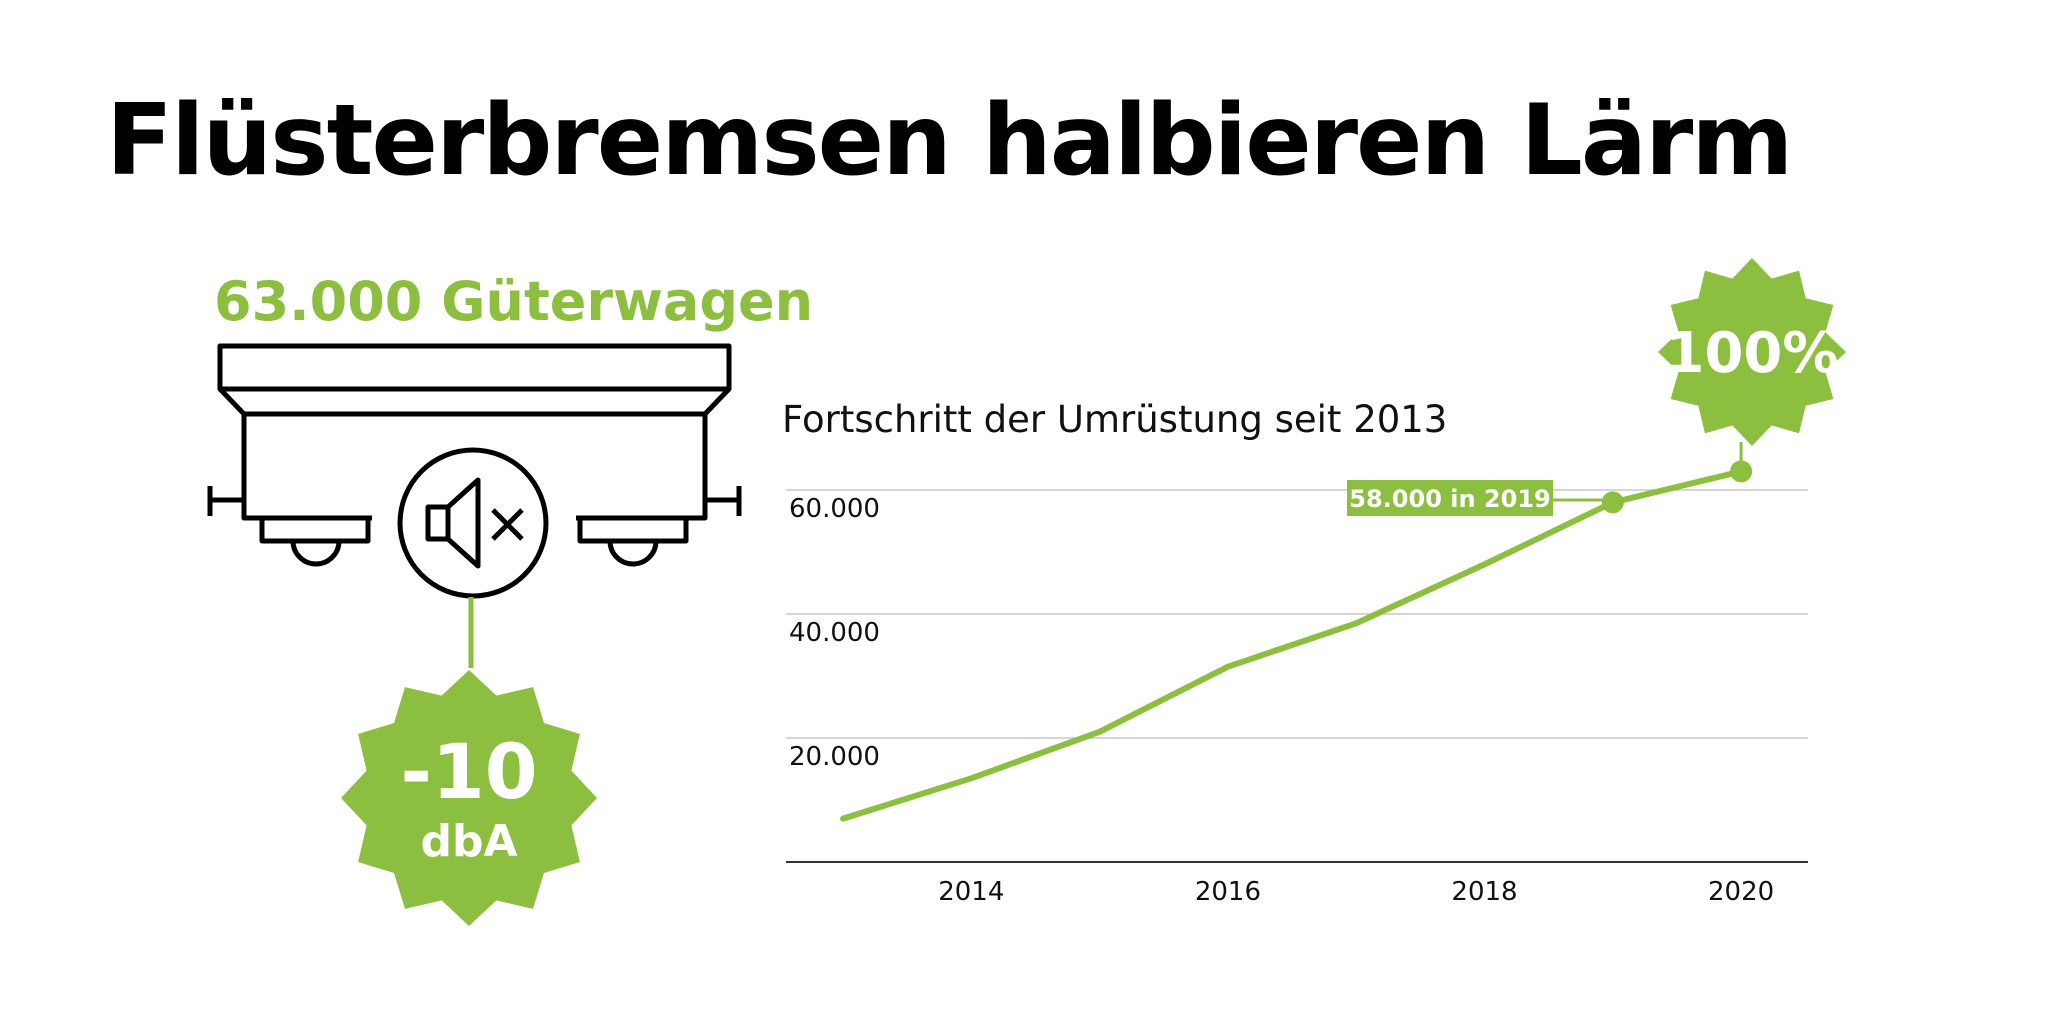 This screenshot has height=1024, width=2048. Describe the element at coordinates (1228, 892) in the screenshot. I see `x-tick-label: 2016` at that location.